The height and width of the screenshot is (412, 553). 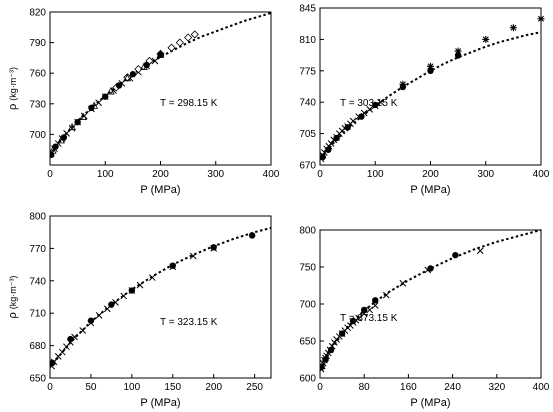 What do you see at coordinates (307, 379) in the screenshot?
I see `y-tick-label: 600` at bounding box center [307, 379].